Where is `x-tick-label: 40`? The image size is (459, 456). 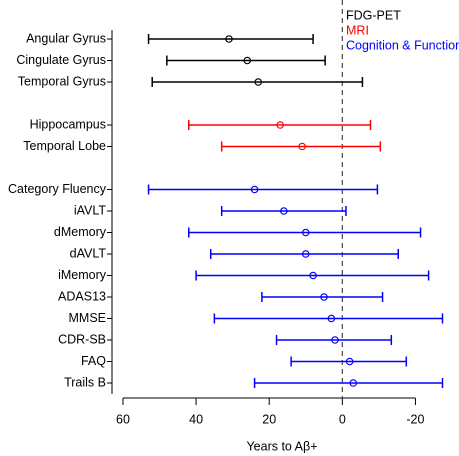 x-tick-label: 40 is located at coordinates (196, 419).